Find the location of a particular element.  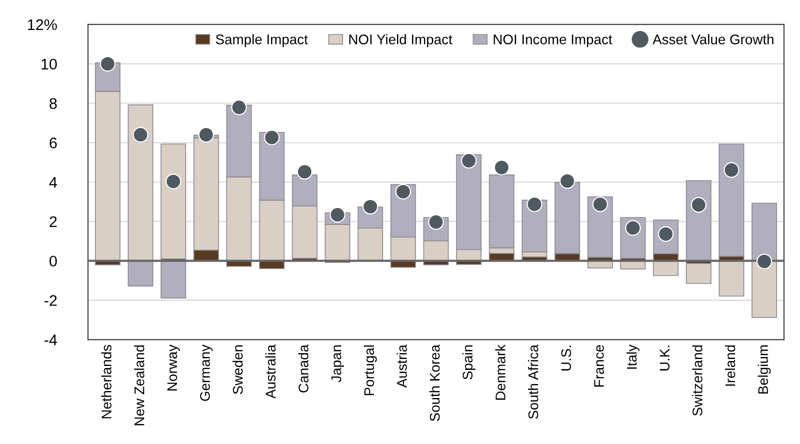

x-tick-label: Germany is located at coordinates (206, 372).